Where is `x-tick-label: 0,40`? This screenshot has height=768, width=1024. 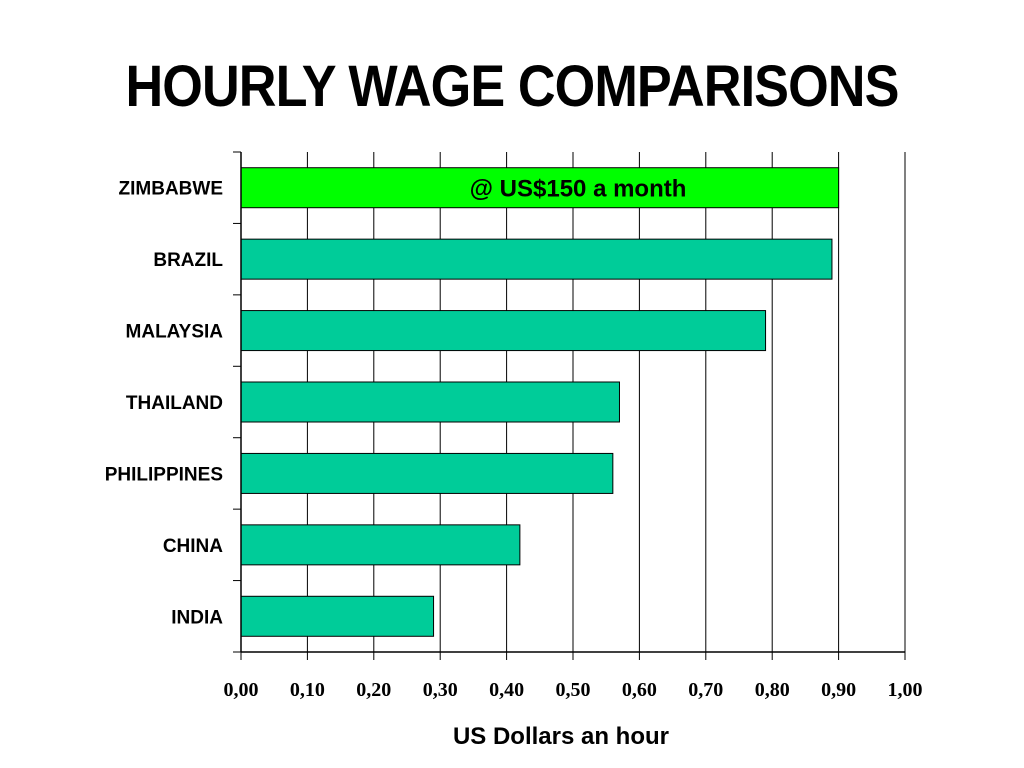
x-tick-label: 0,40 is located at coordinates (506, 690).